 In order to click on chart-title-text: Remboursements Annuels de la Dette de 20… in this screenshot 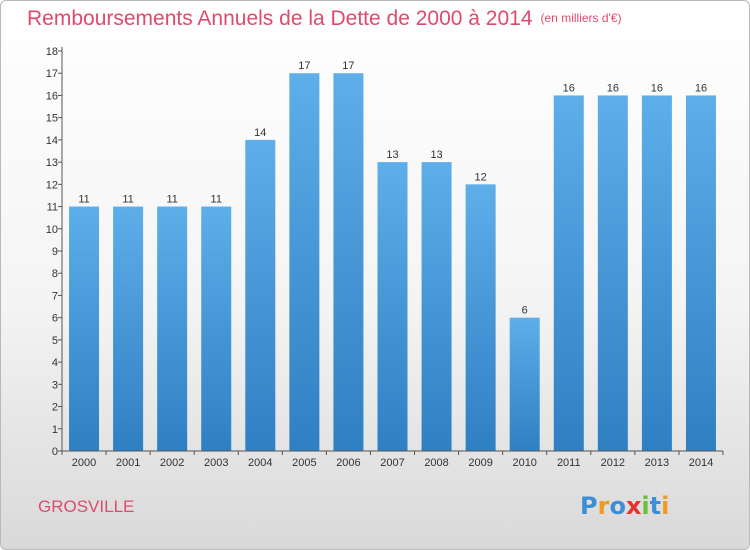, I will do `click(280, 18)`.